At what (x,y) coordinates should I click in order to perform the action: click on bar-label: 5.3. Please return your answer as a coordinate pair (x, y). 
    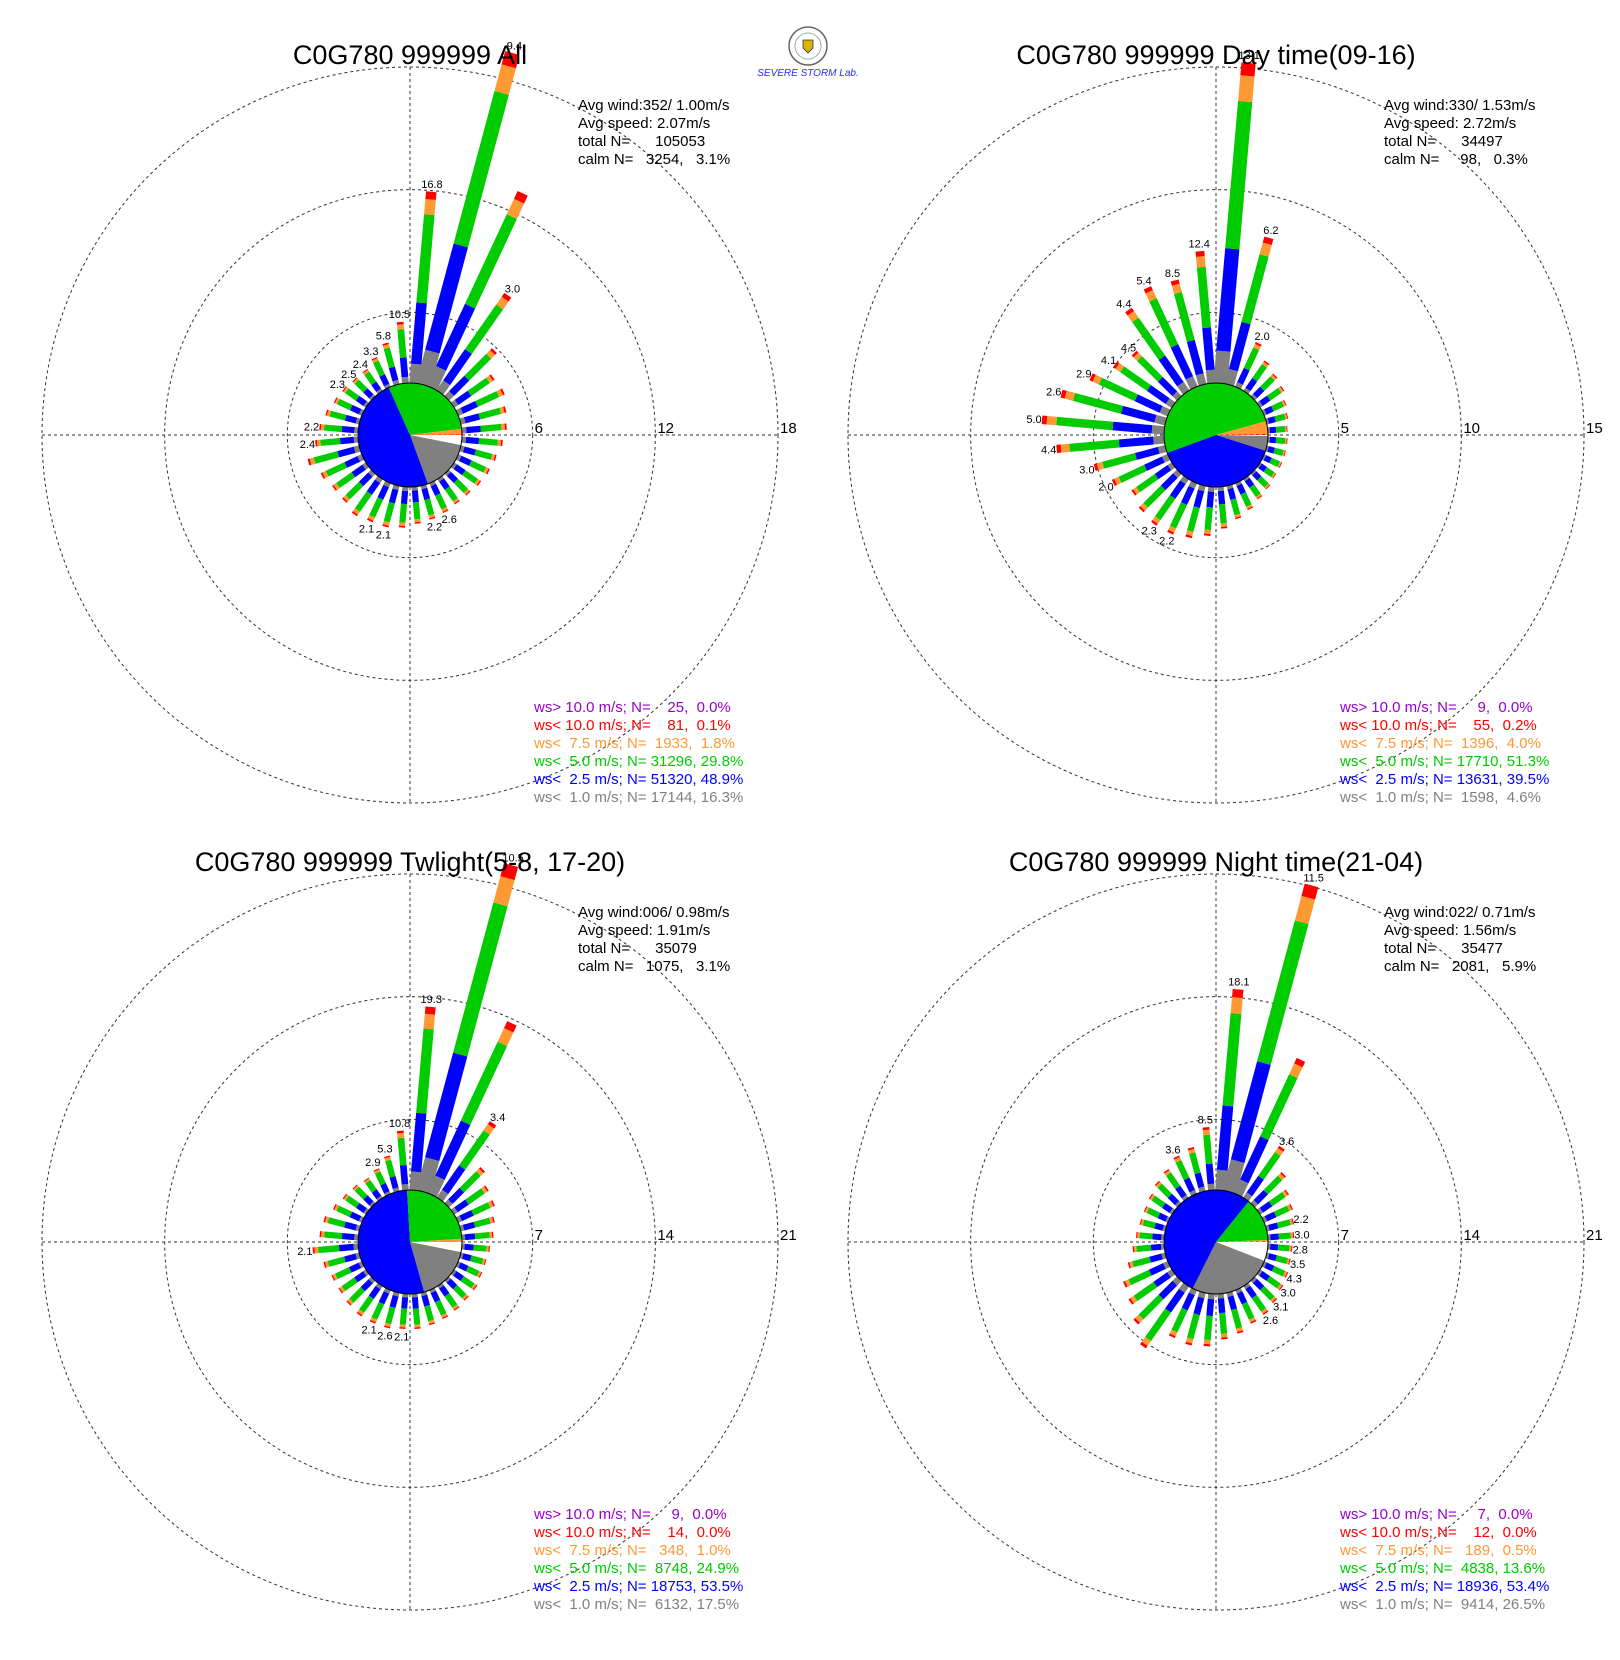
    Looking at the image, I should click on (384, 1149).